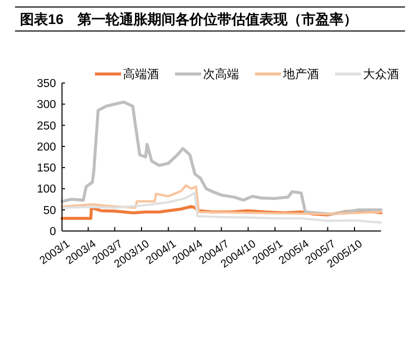 The image size is (412, 342). I want to click on y-tick-label: 250, so click(46, 126).